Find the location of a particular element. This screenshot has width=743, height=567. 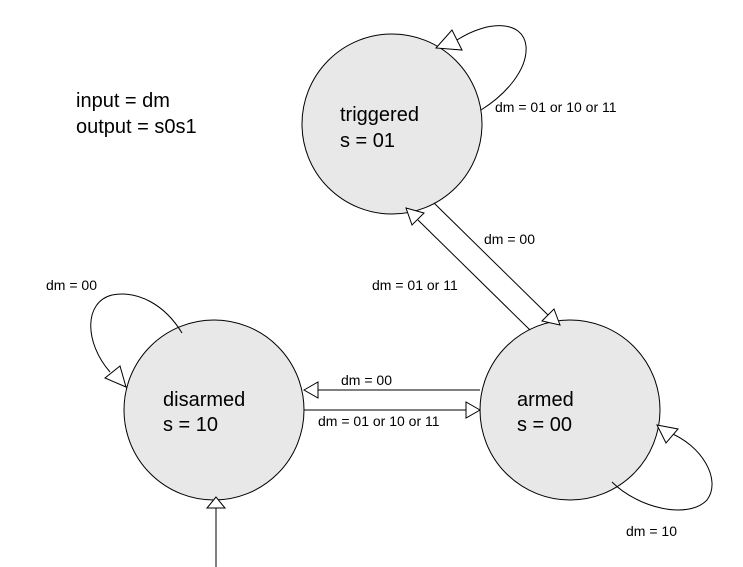

armed-to-disarmed-label: dm = 00 is located at coordinates (366, 380).